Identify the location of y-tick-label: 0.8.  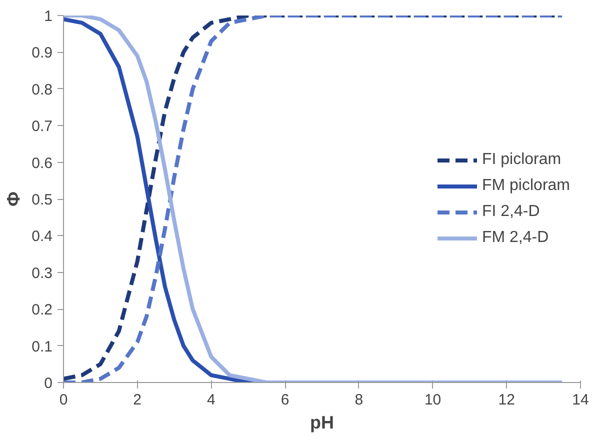
(42, 89).